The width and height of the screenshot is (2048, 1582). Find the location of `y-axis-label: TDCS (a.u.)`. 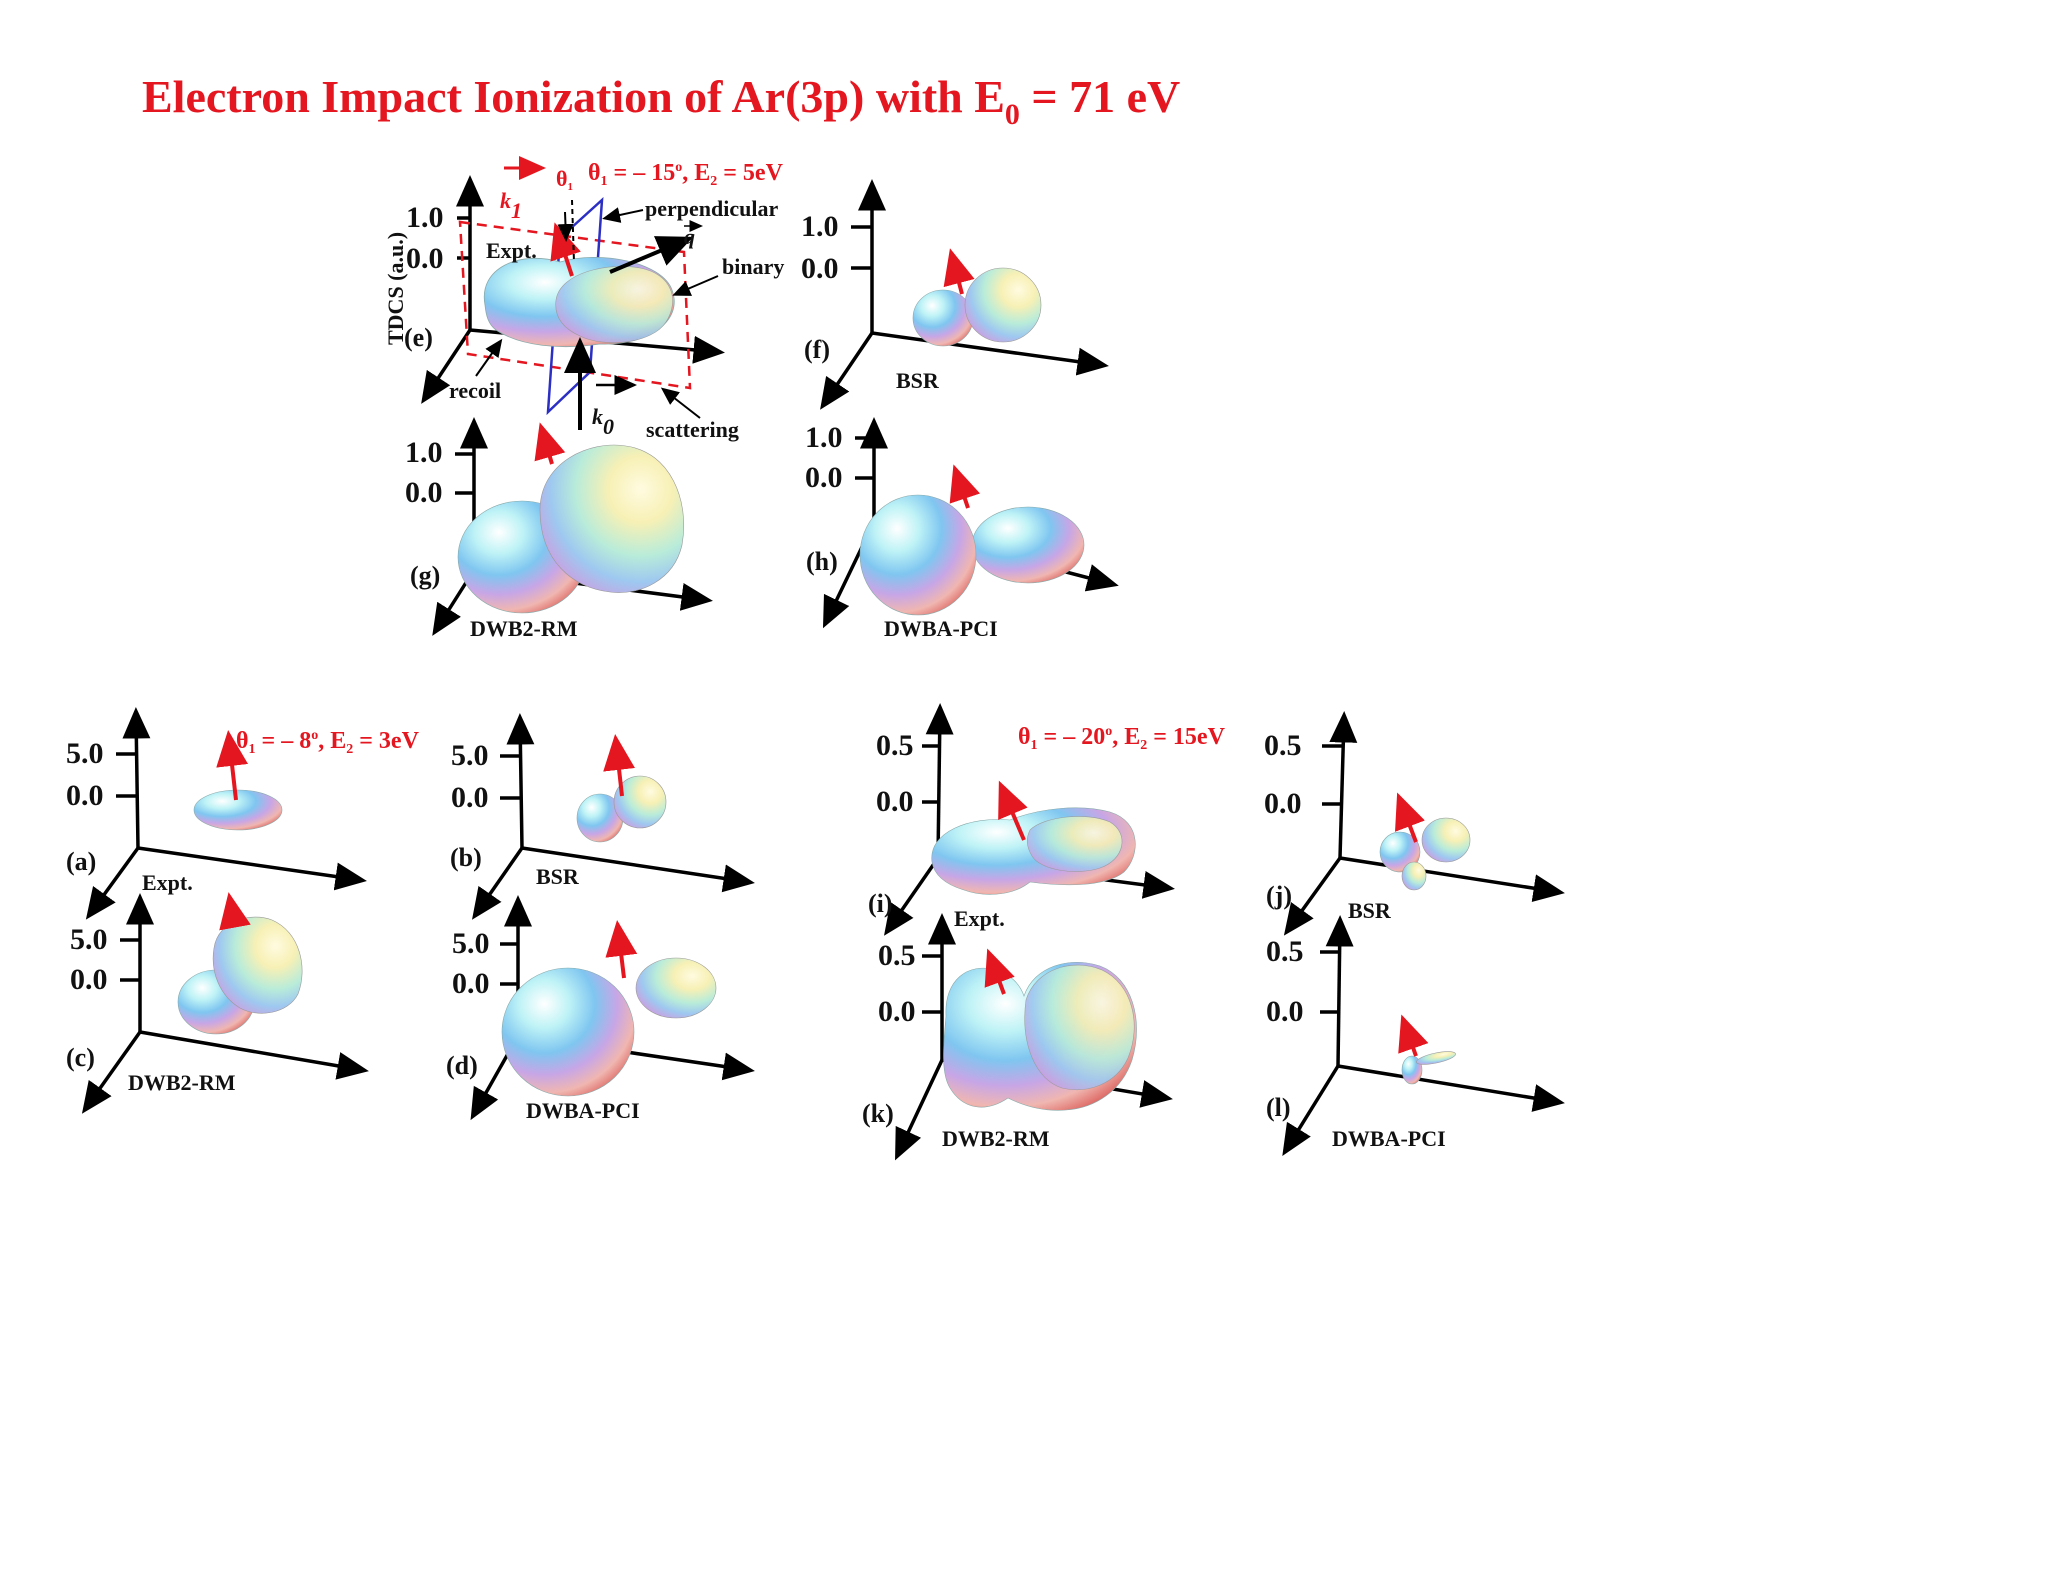

y-axis-label: TDCS (a.u.) is located at coordinates (395, 288).